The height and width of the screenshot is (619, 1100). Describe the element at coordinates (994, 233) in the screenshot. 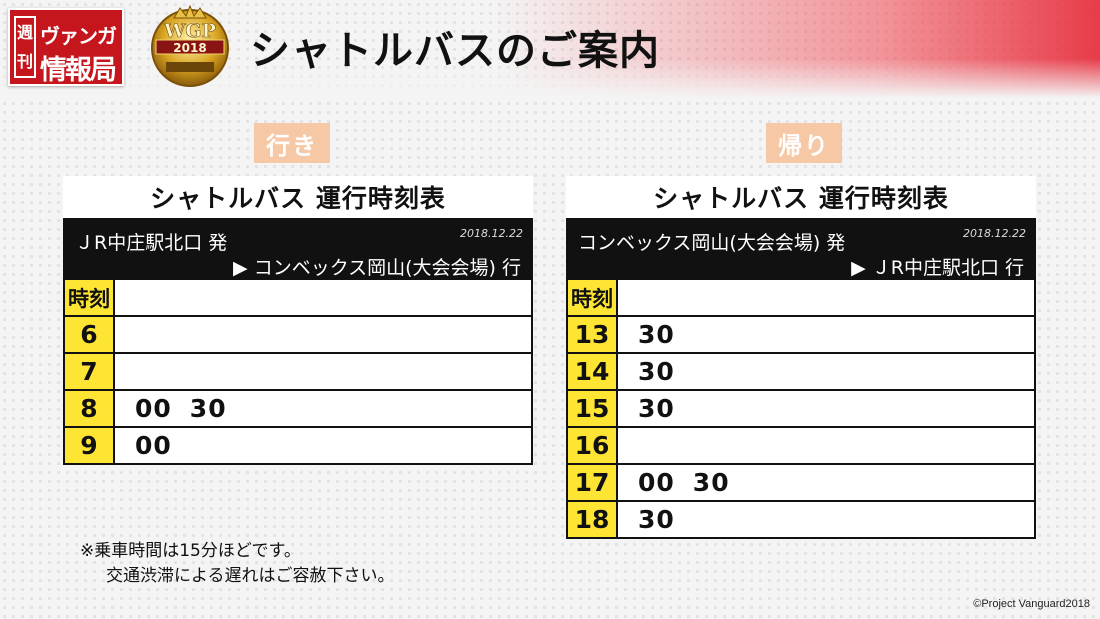

I see `return-date: 2018.12.22` at that location.